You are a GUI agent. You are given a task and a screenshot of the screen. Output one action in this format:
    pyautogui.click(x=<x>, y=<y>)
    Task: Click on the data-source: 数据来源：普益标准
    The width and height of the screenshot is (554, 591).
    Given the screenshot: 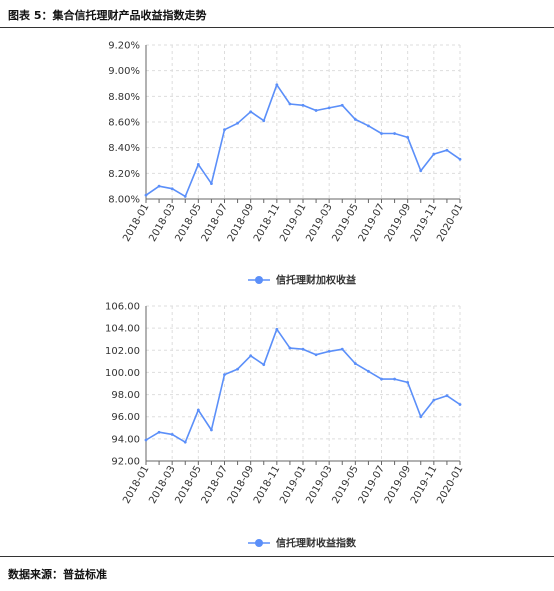 What is the action you would take?
    pyautogui.click(x=57, y=574)
    